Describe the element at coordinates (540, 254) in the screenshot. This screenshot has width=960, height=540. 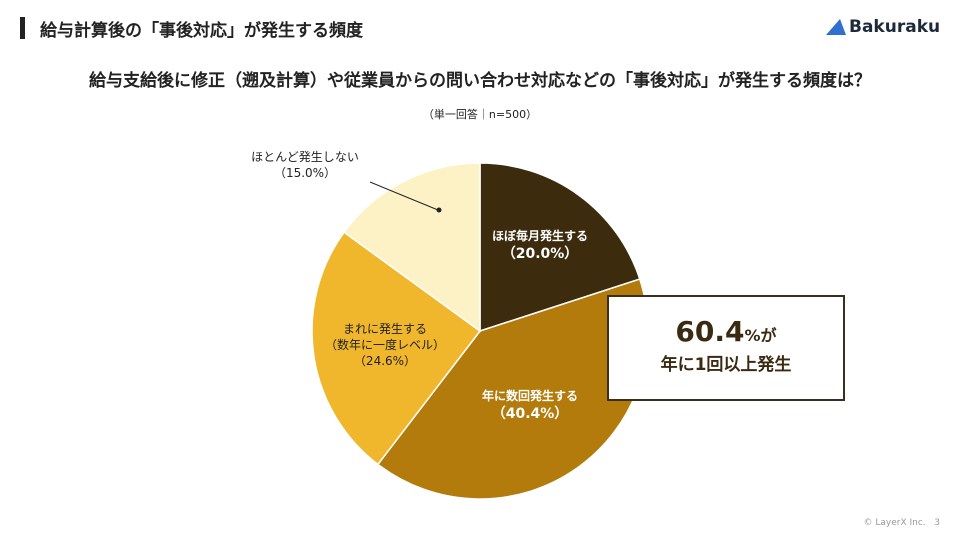
I see `slice-percent: （20.0%）` at that location.